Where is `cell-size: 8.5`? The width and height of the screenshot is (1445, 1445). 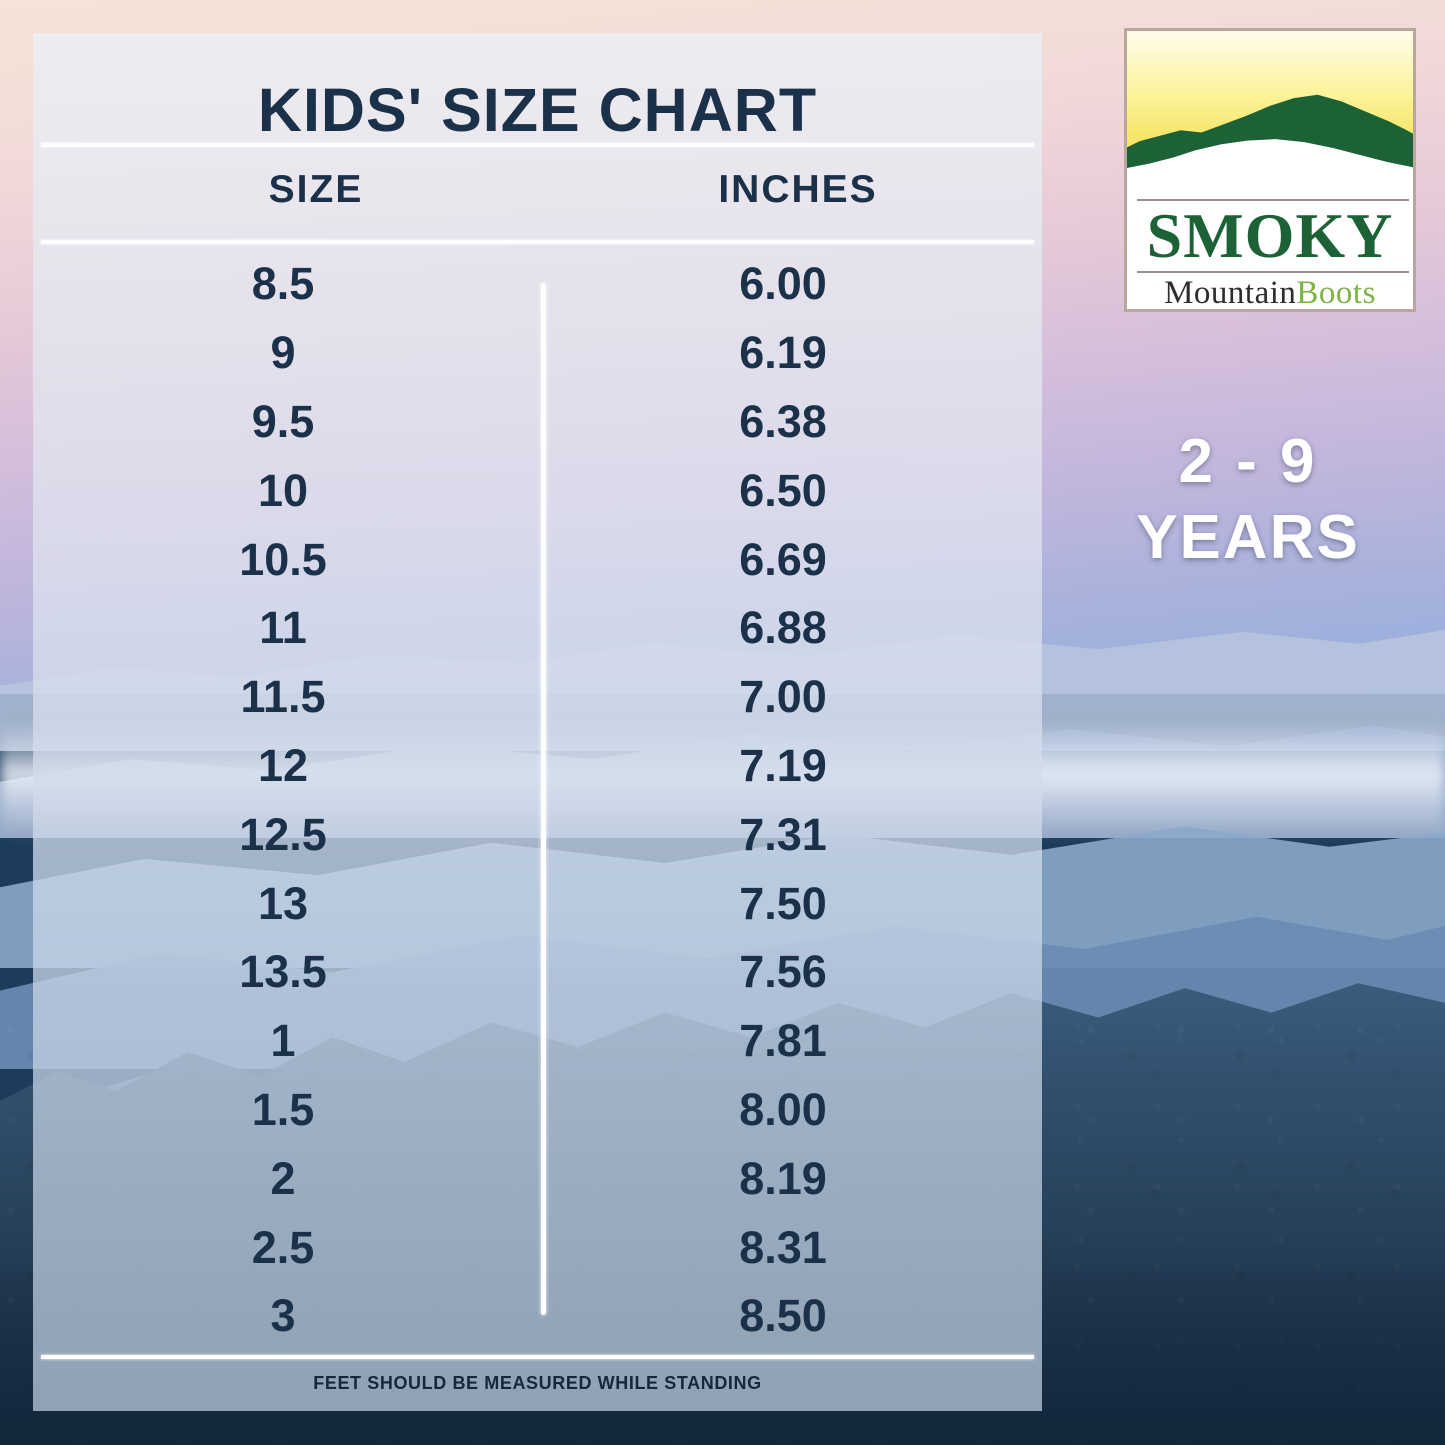
cell-size: 8.5 is located at coordinates (283, 284).